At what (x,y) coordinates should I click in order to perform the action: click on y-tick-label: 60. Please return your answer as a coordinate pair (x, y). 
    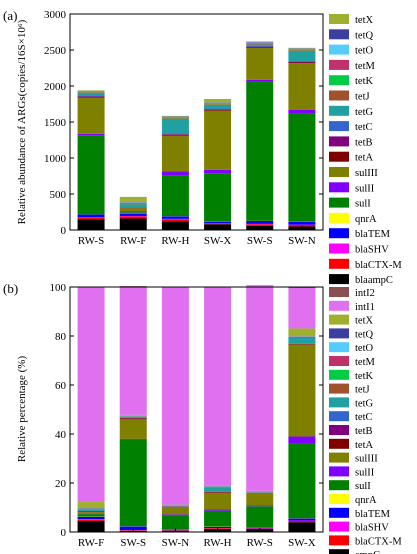
    Looking at the image, I should click on (61, 386).